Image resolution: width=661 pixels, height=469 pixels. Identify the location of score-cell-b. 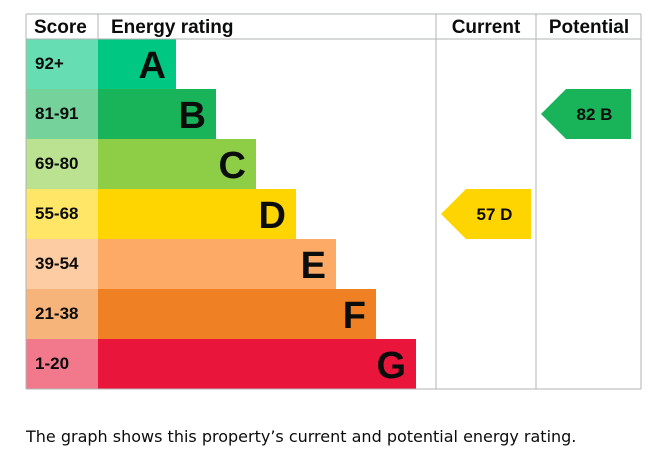
(62, 114).